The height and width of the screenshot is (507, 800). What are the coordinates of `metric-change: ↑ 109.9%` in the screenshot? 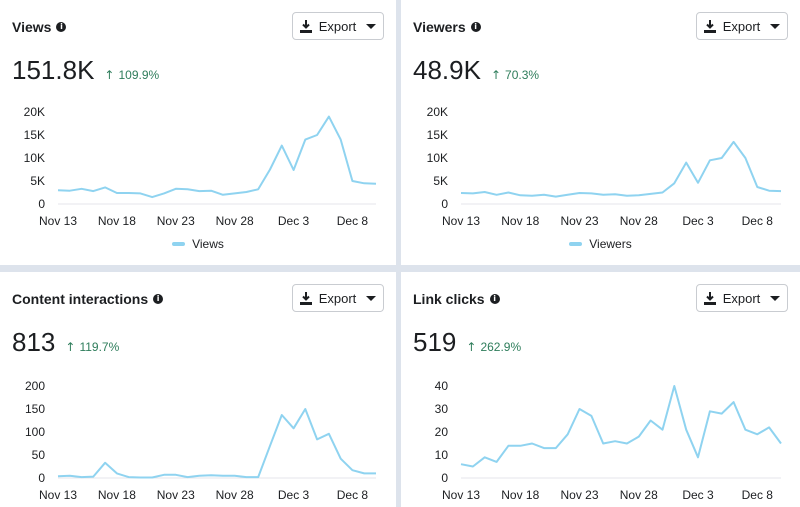 It's located at (131, 75).